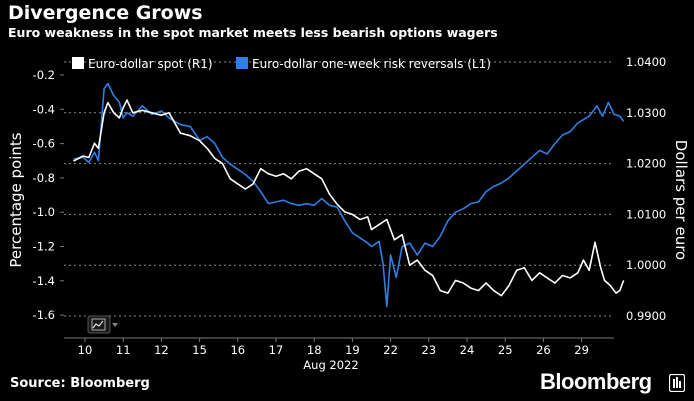 This screenshot has height=401, width=694. Describe the element at coordinates (677, 383) in the screenshot. I see `bloomberg-terminal-icon` at that location.